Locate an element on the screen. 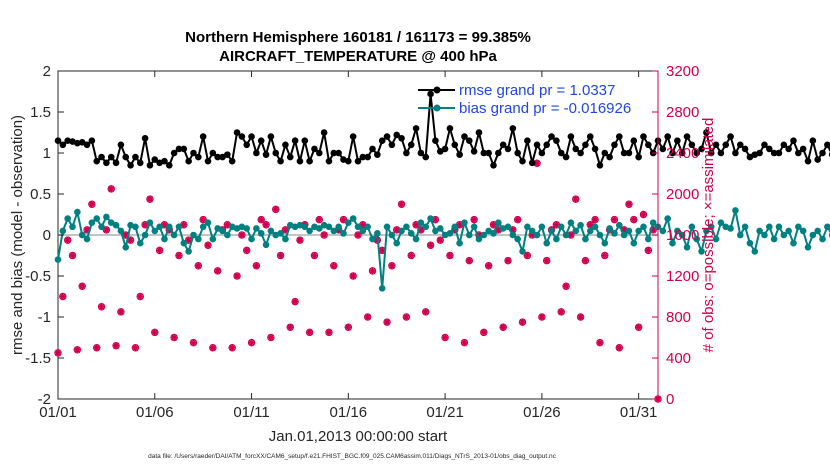 Image resolution: width=830 pixels, height=470 pixels. y-tick-label: -1.5 is located at coordinates (38, 358).